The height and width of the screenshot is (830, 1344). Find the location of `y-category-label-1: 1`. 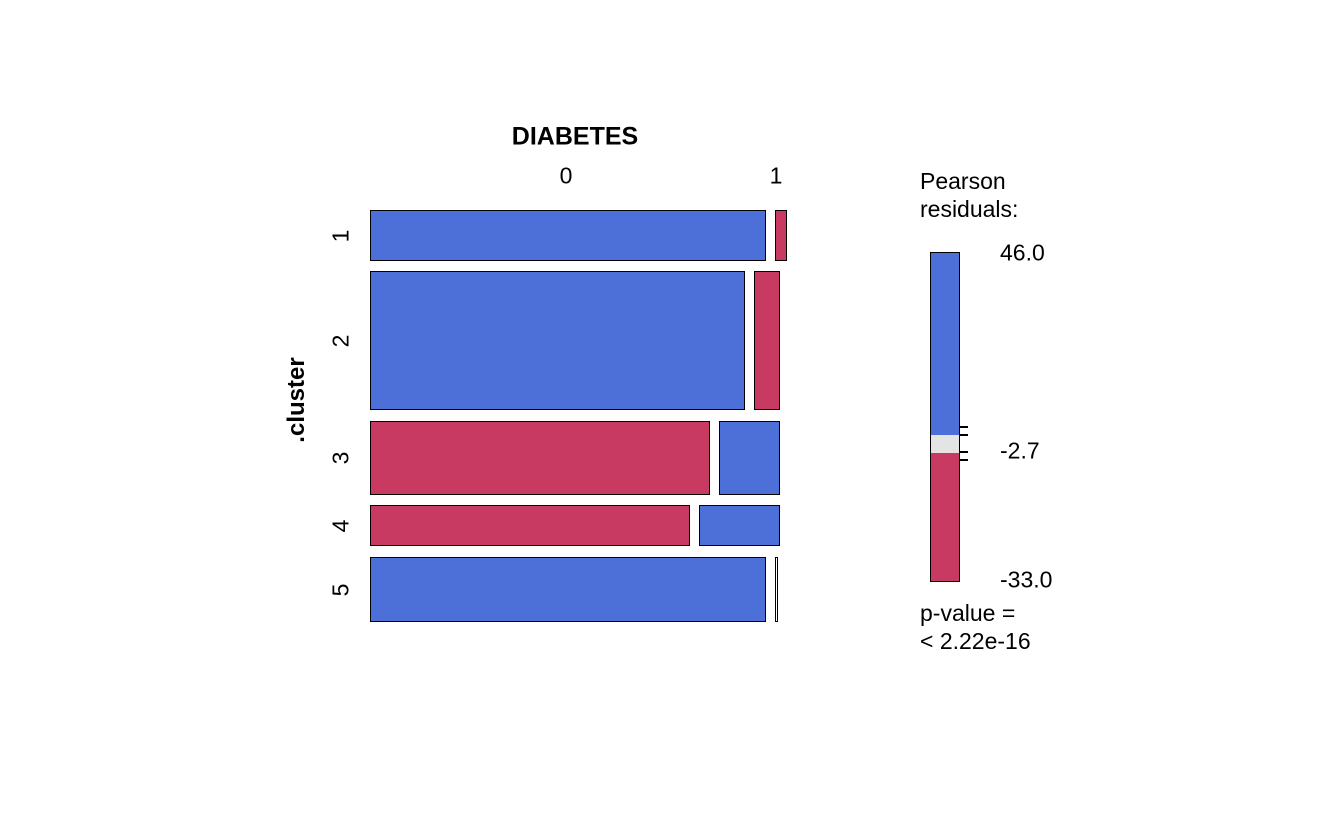

y-category-label-1: 1 is located at coordinates (340, 235).